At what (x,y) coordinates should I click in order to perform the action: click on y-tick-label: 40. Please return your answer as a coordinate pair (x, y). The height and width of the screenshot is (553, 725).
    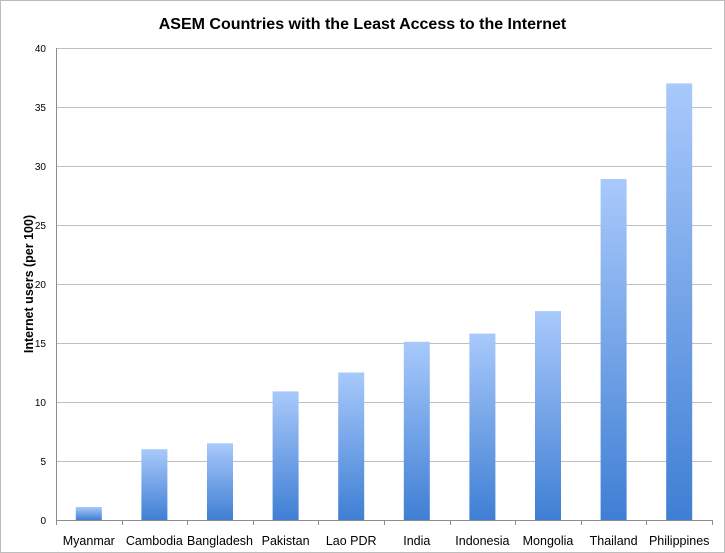
    Looking at the image, I should click on (41, 49).